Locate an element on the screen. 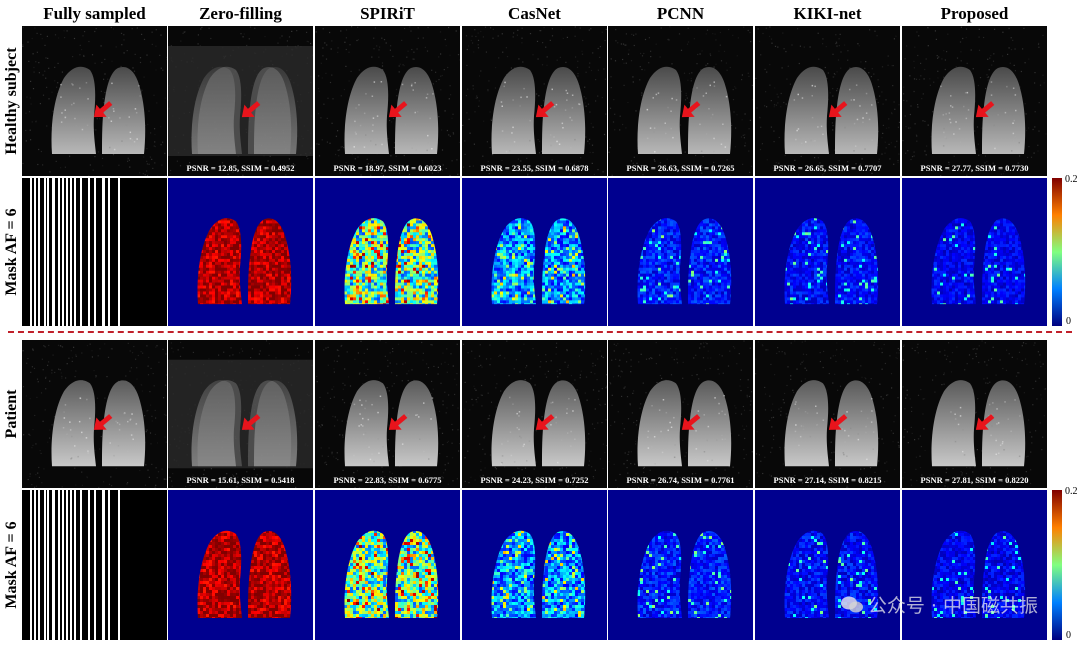  watermark-text: 公众号 · 中国磁共振 is located at coordinates (952, 606).